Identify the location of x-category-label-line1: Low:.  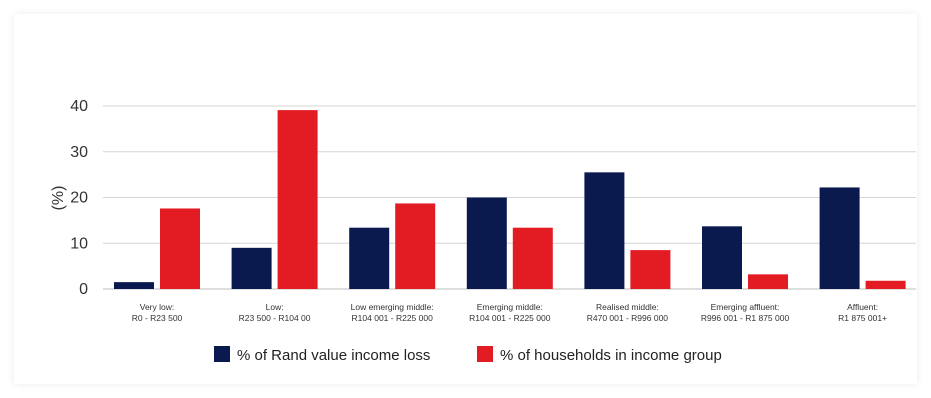
(275, 307).